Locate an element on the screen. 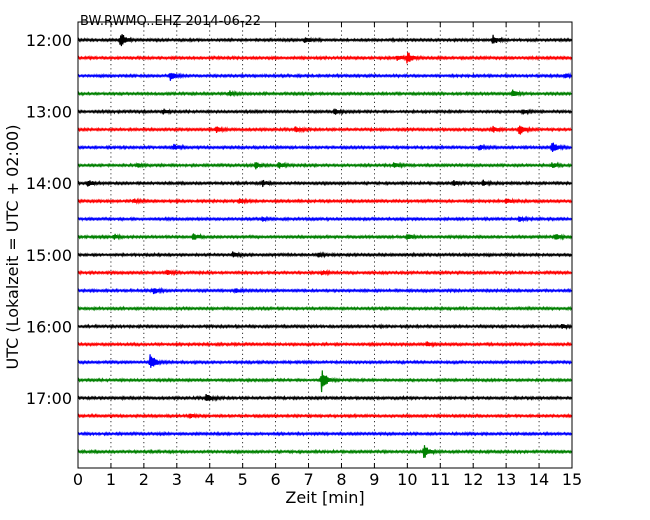  x-tick-label: 4 is located at coordinates (210, 479).